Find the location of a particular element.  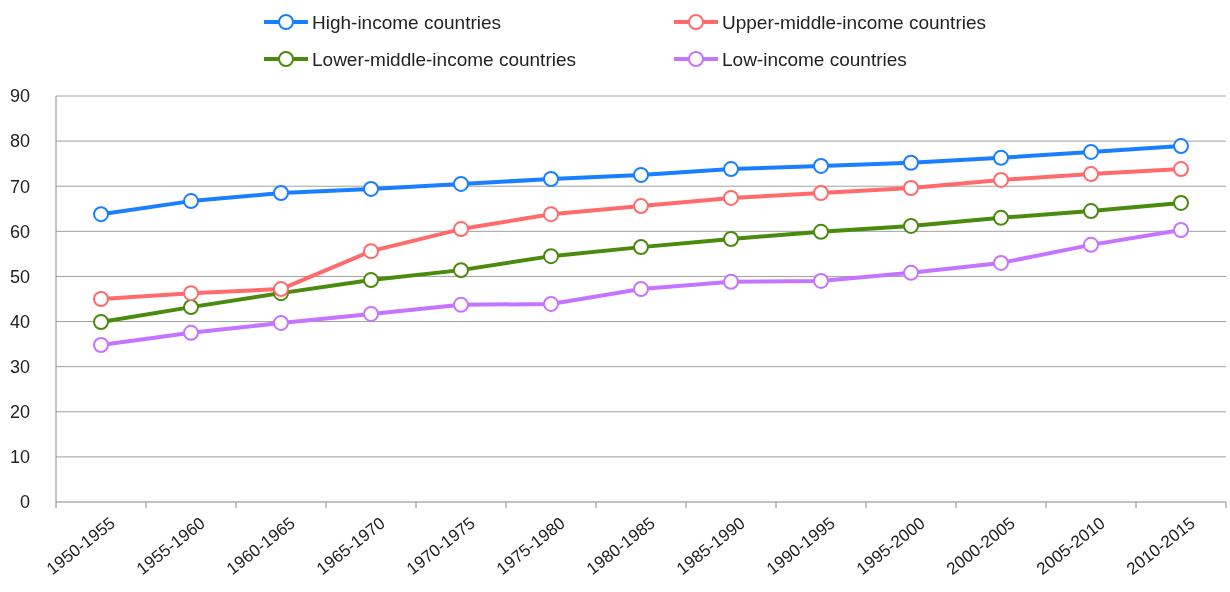

y-tick-label: 80 is located at coordinates (19, 141).